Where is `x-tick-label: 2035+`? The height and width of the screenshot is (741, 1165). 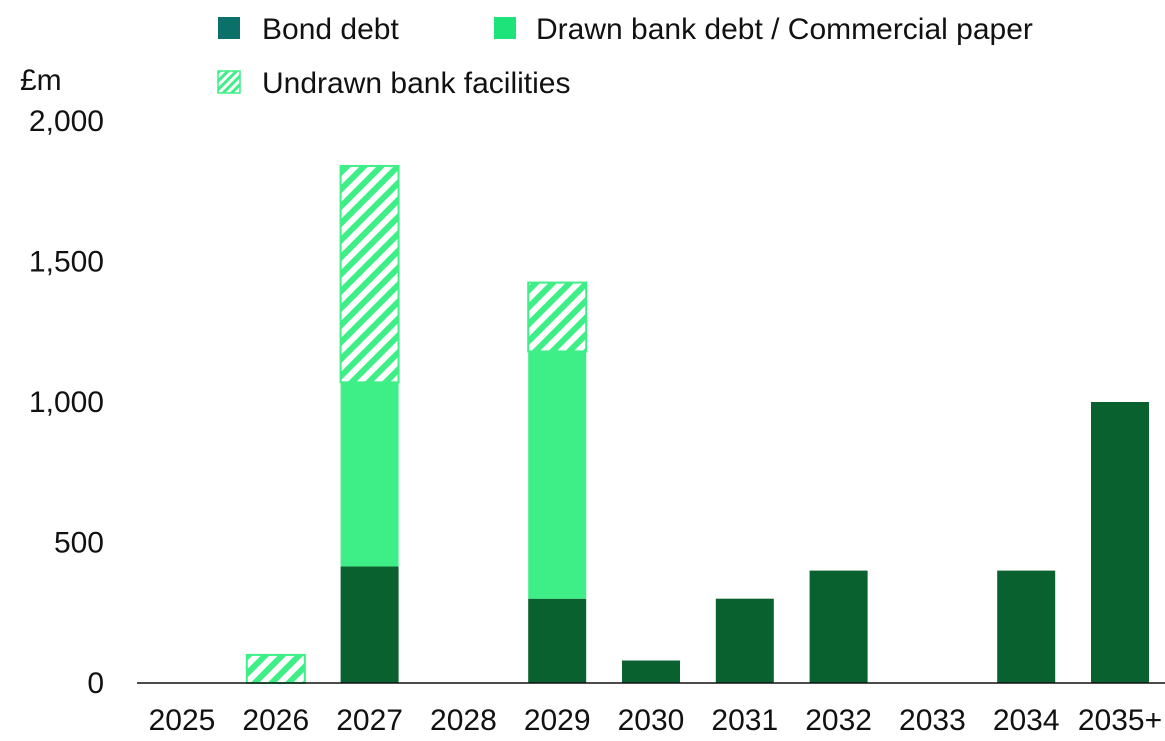 x-tick-label: 2035+ is located at coordinates (1120, 720).